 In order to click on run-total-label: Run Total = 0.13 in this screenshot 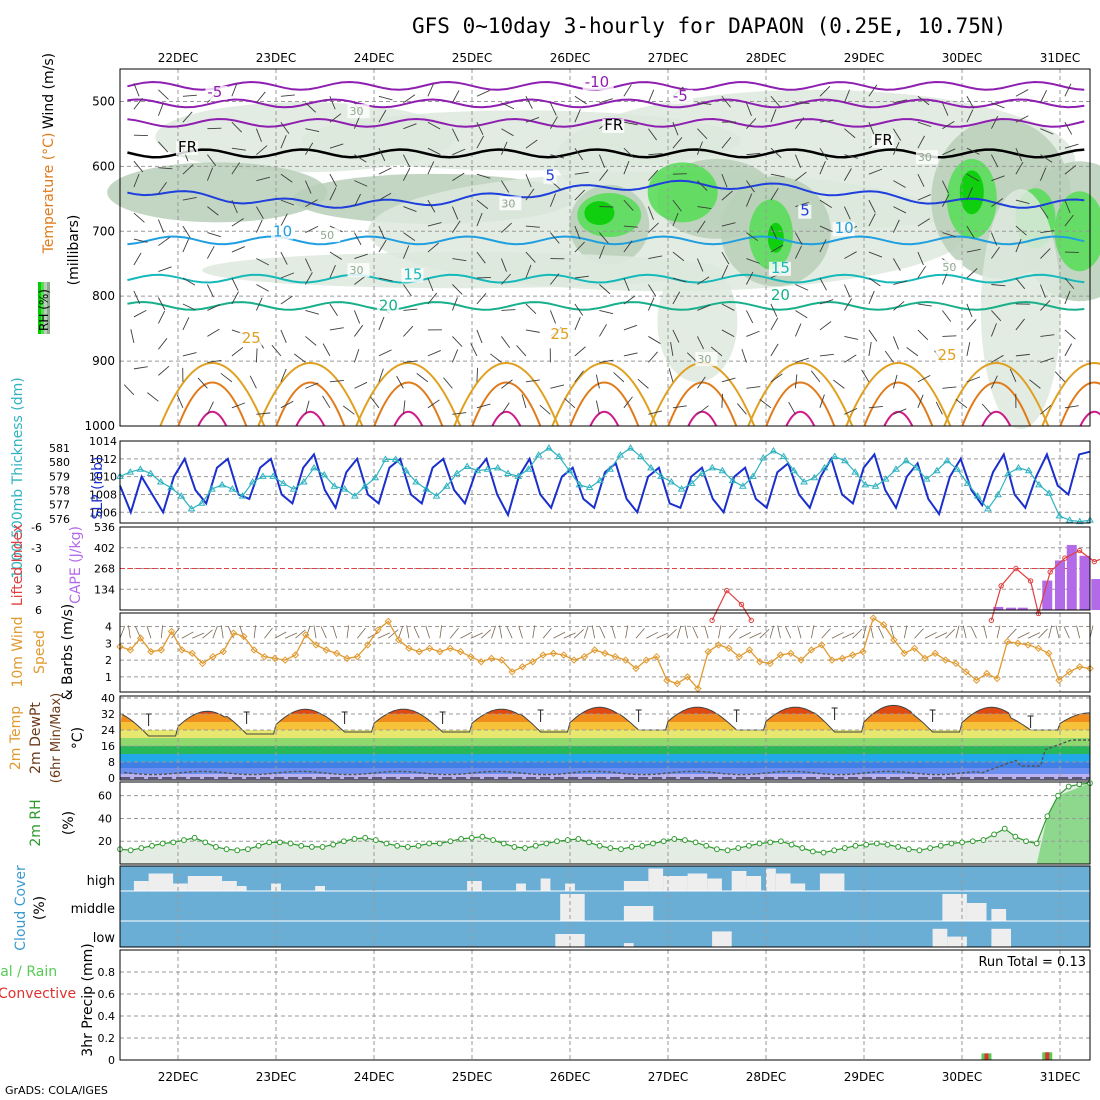, I will do `click(1032, 962)`.